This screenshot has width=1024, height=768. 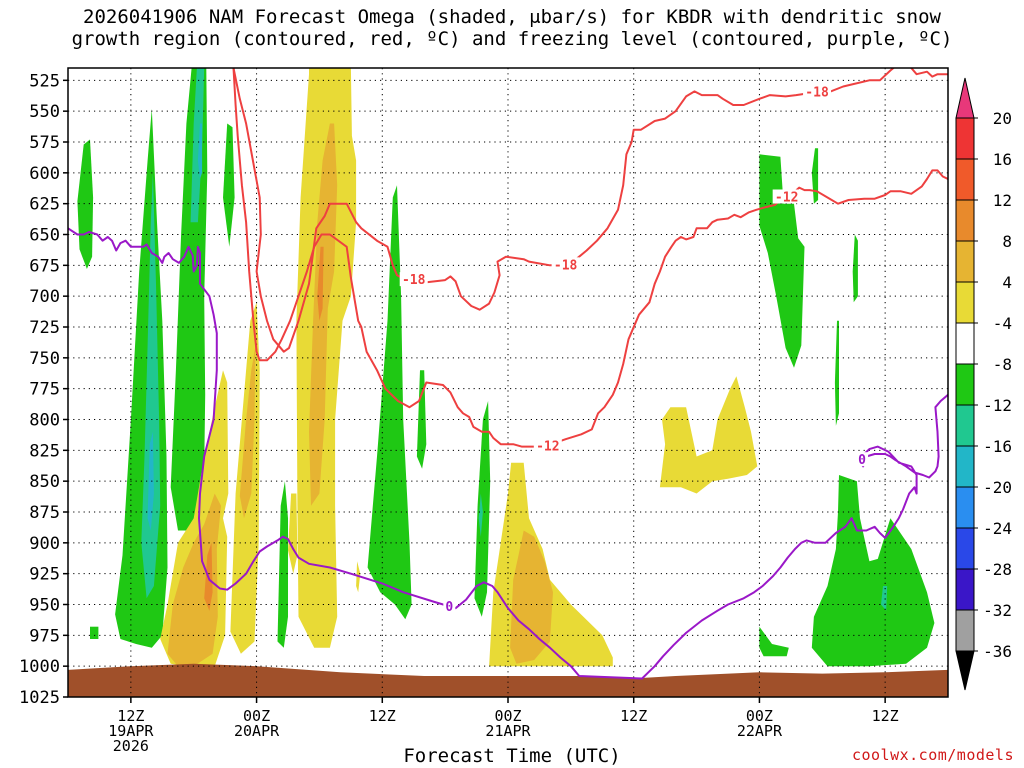 I want to click on y-tick-label: 675, so click(x=44, y=266).